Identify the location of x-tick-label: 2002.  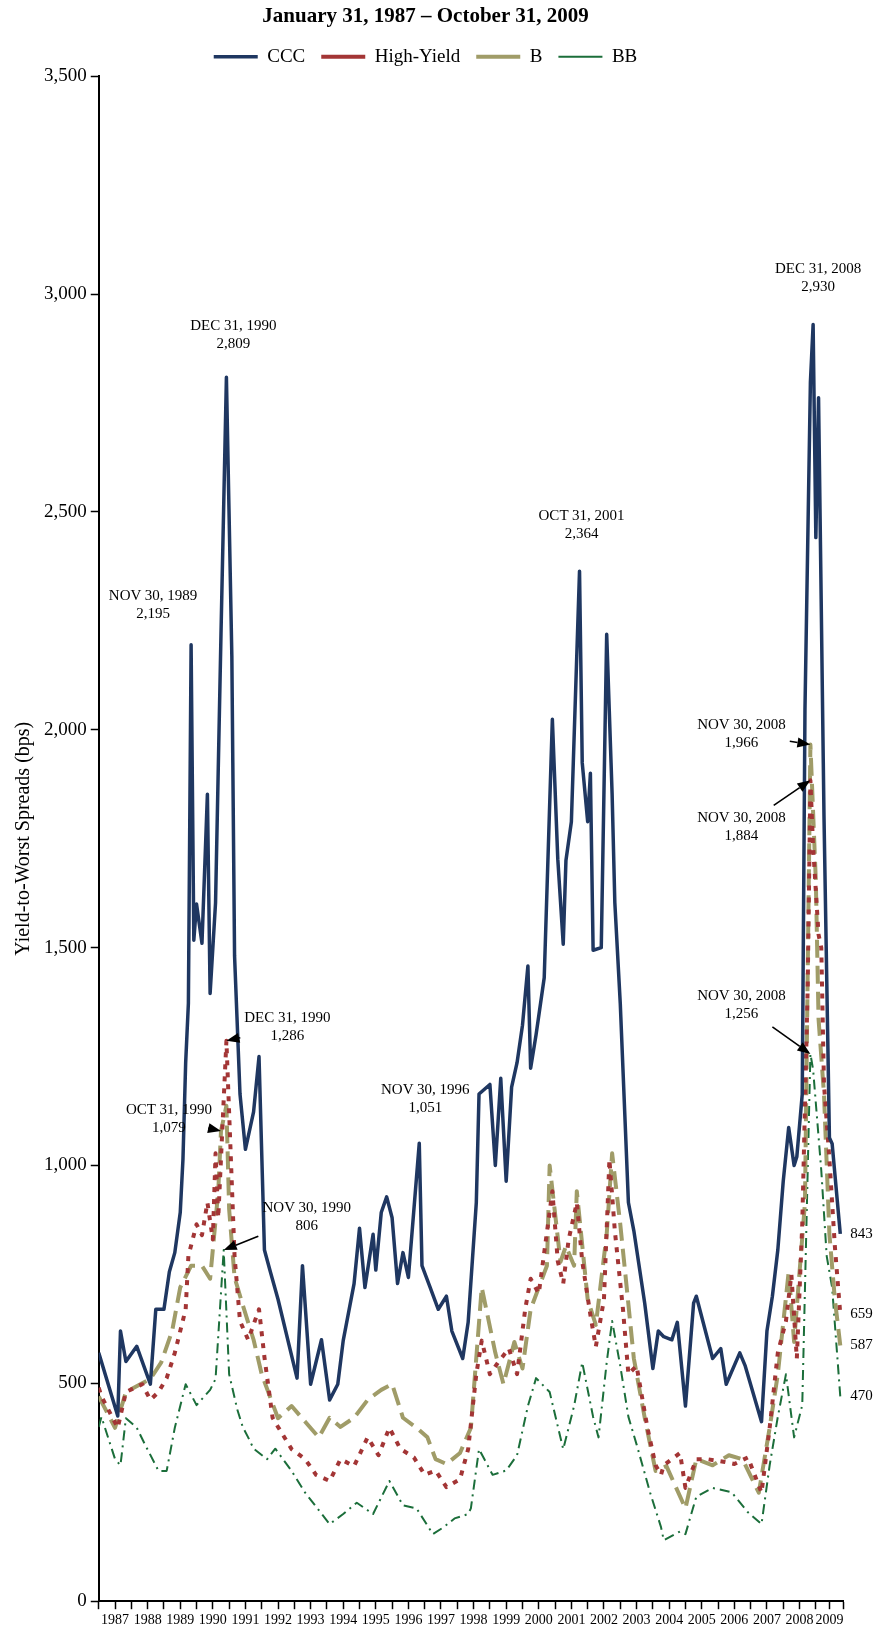
(603, 1620).